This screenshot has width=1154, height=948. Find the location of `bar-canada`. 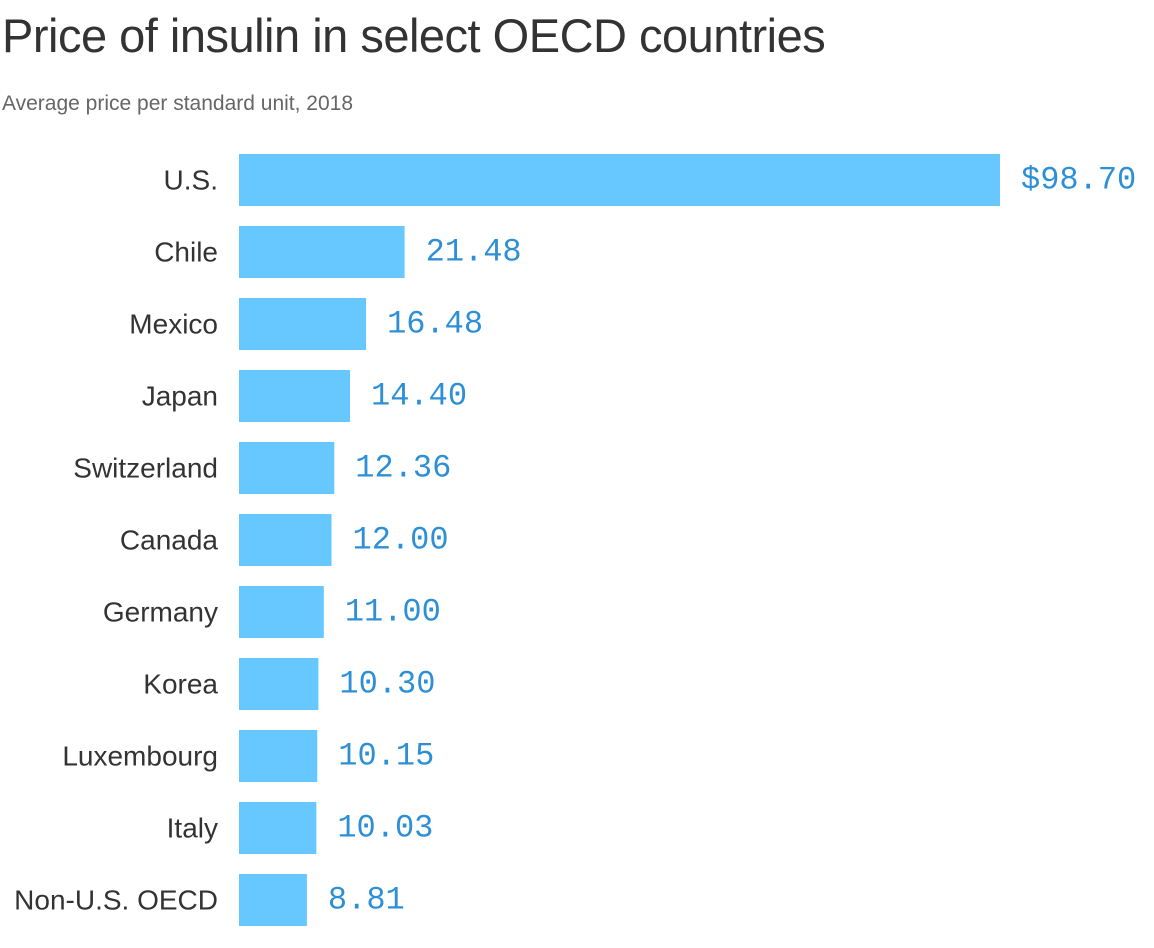

bar-canada is located at coordinates (285, 540).